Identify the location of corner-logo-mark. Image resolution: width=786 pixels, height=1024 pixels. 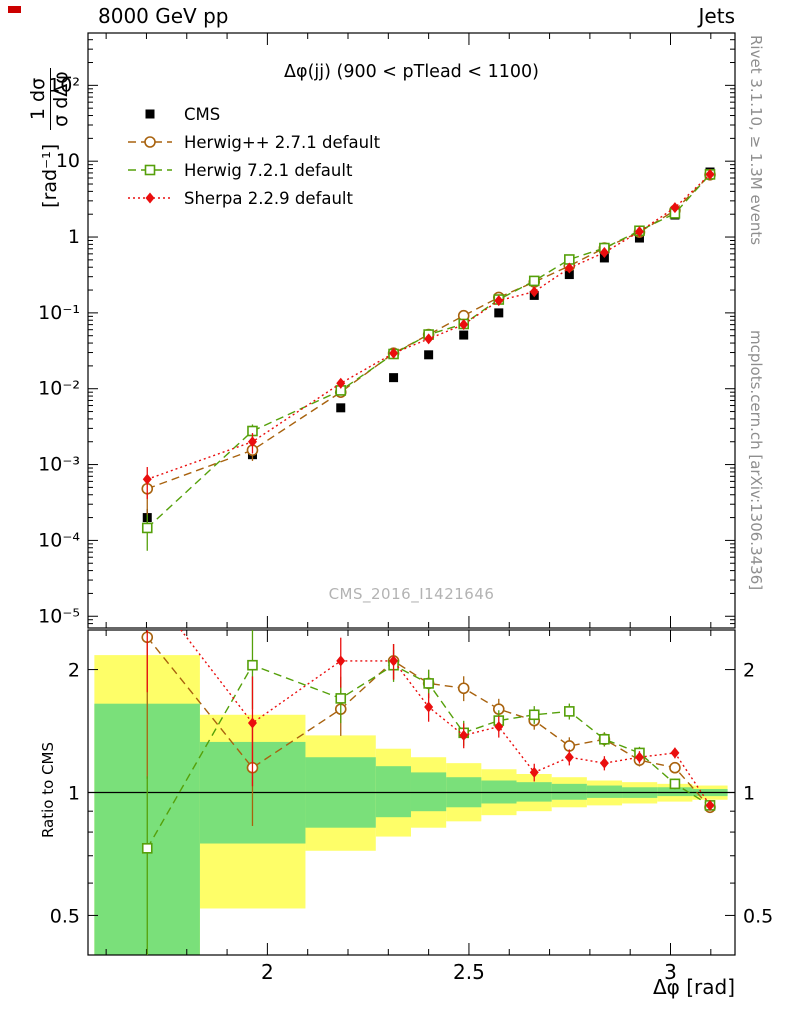
(14, 9).